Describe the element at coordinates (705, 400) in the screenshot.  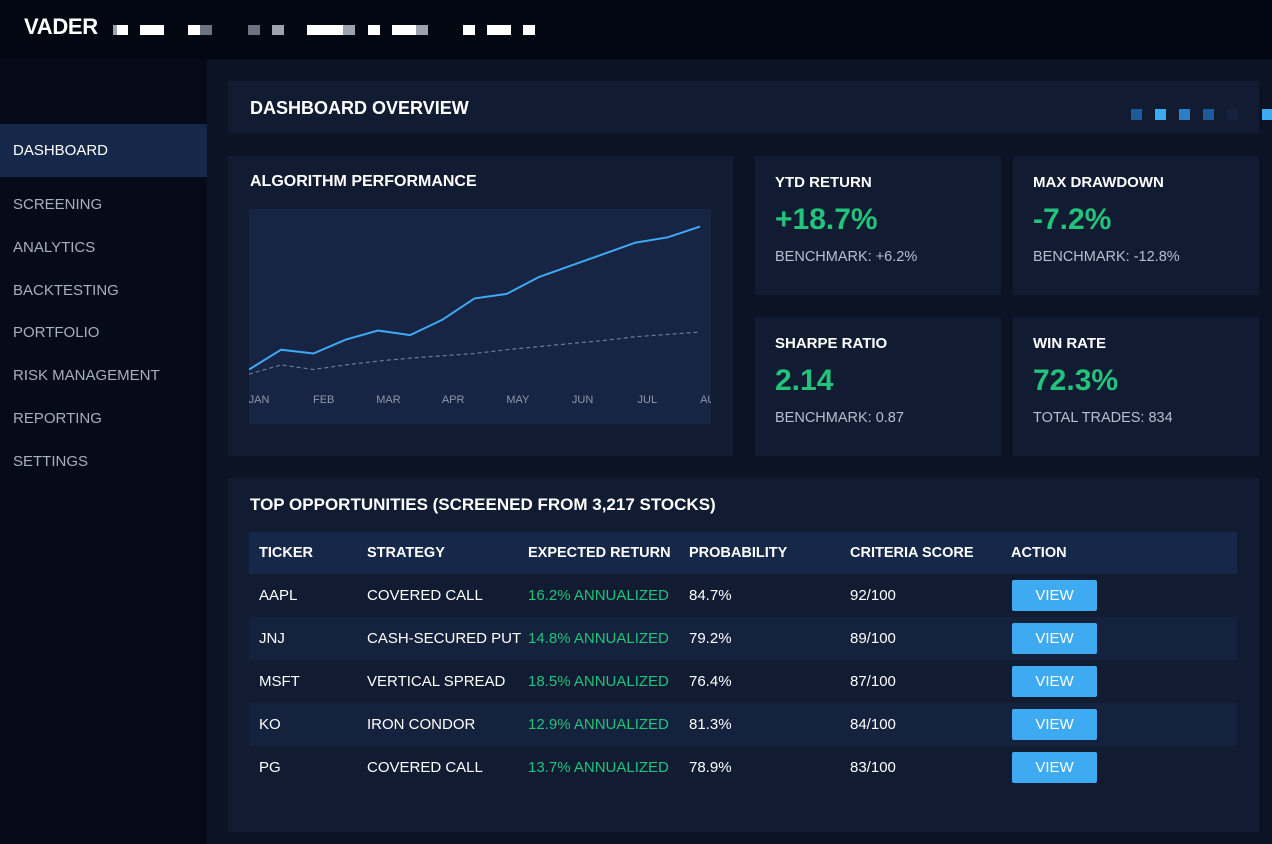
I see `x-tick-label: AUG` at that location.